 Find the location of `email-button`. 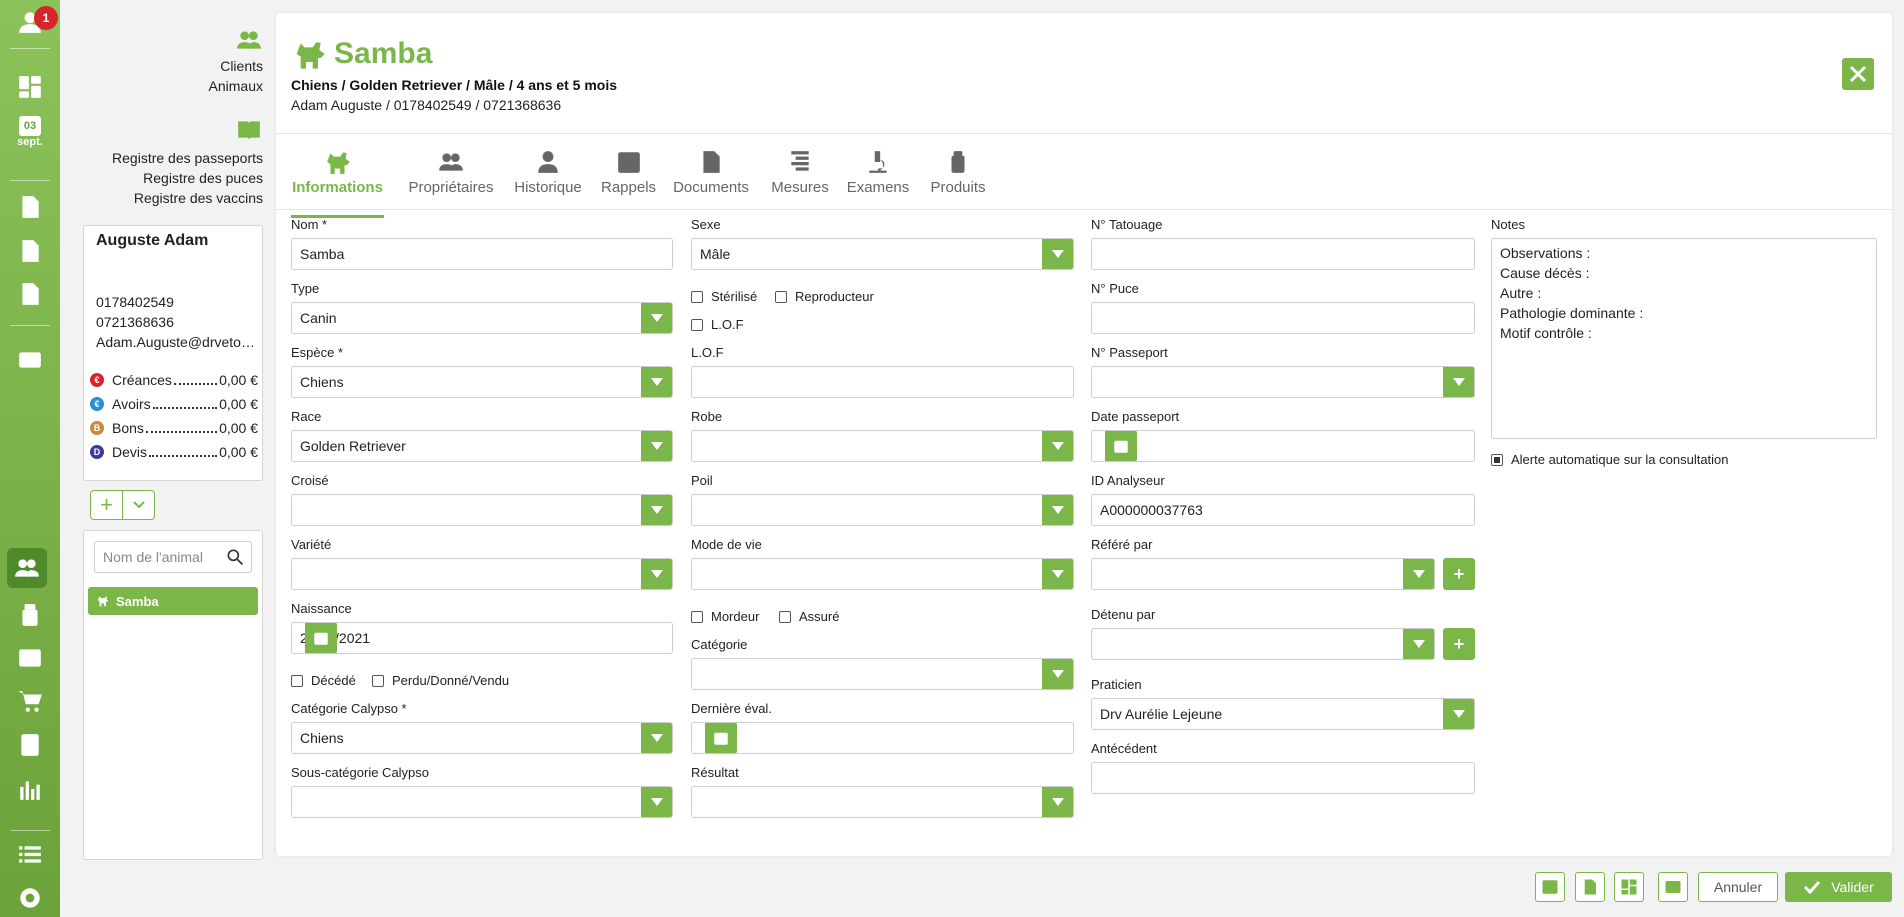

email-button is located at coordinates (1673, 887).